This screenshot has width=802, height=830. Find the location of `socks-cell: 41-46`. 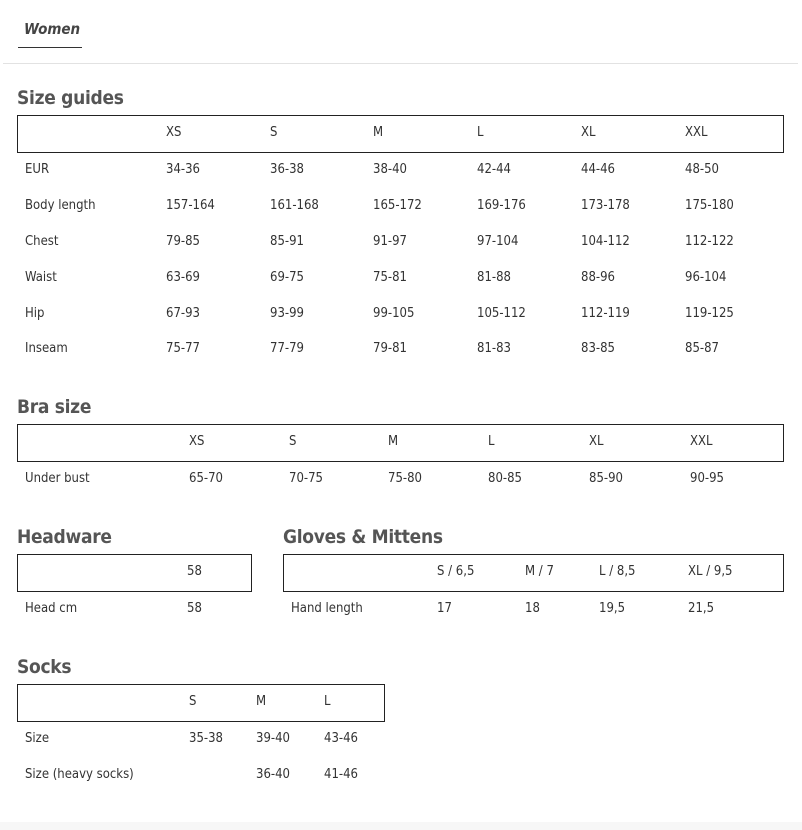

socks-cell: 41-46 is located at coordinates (341, 774).